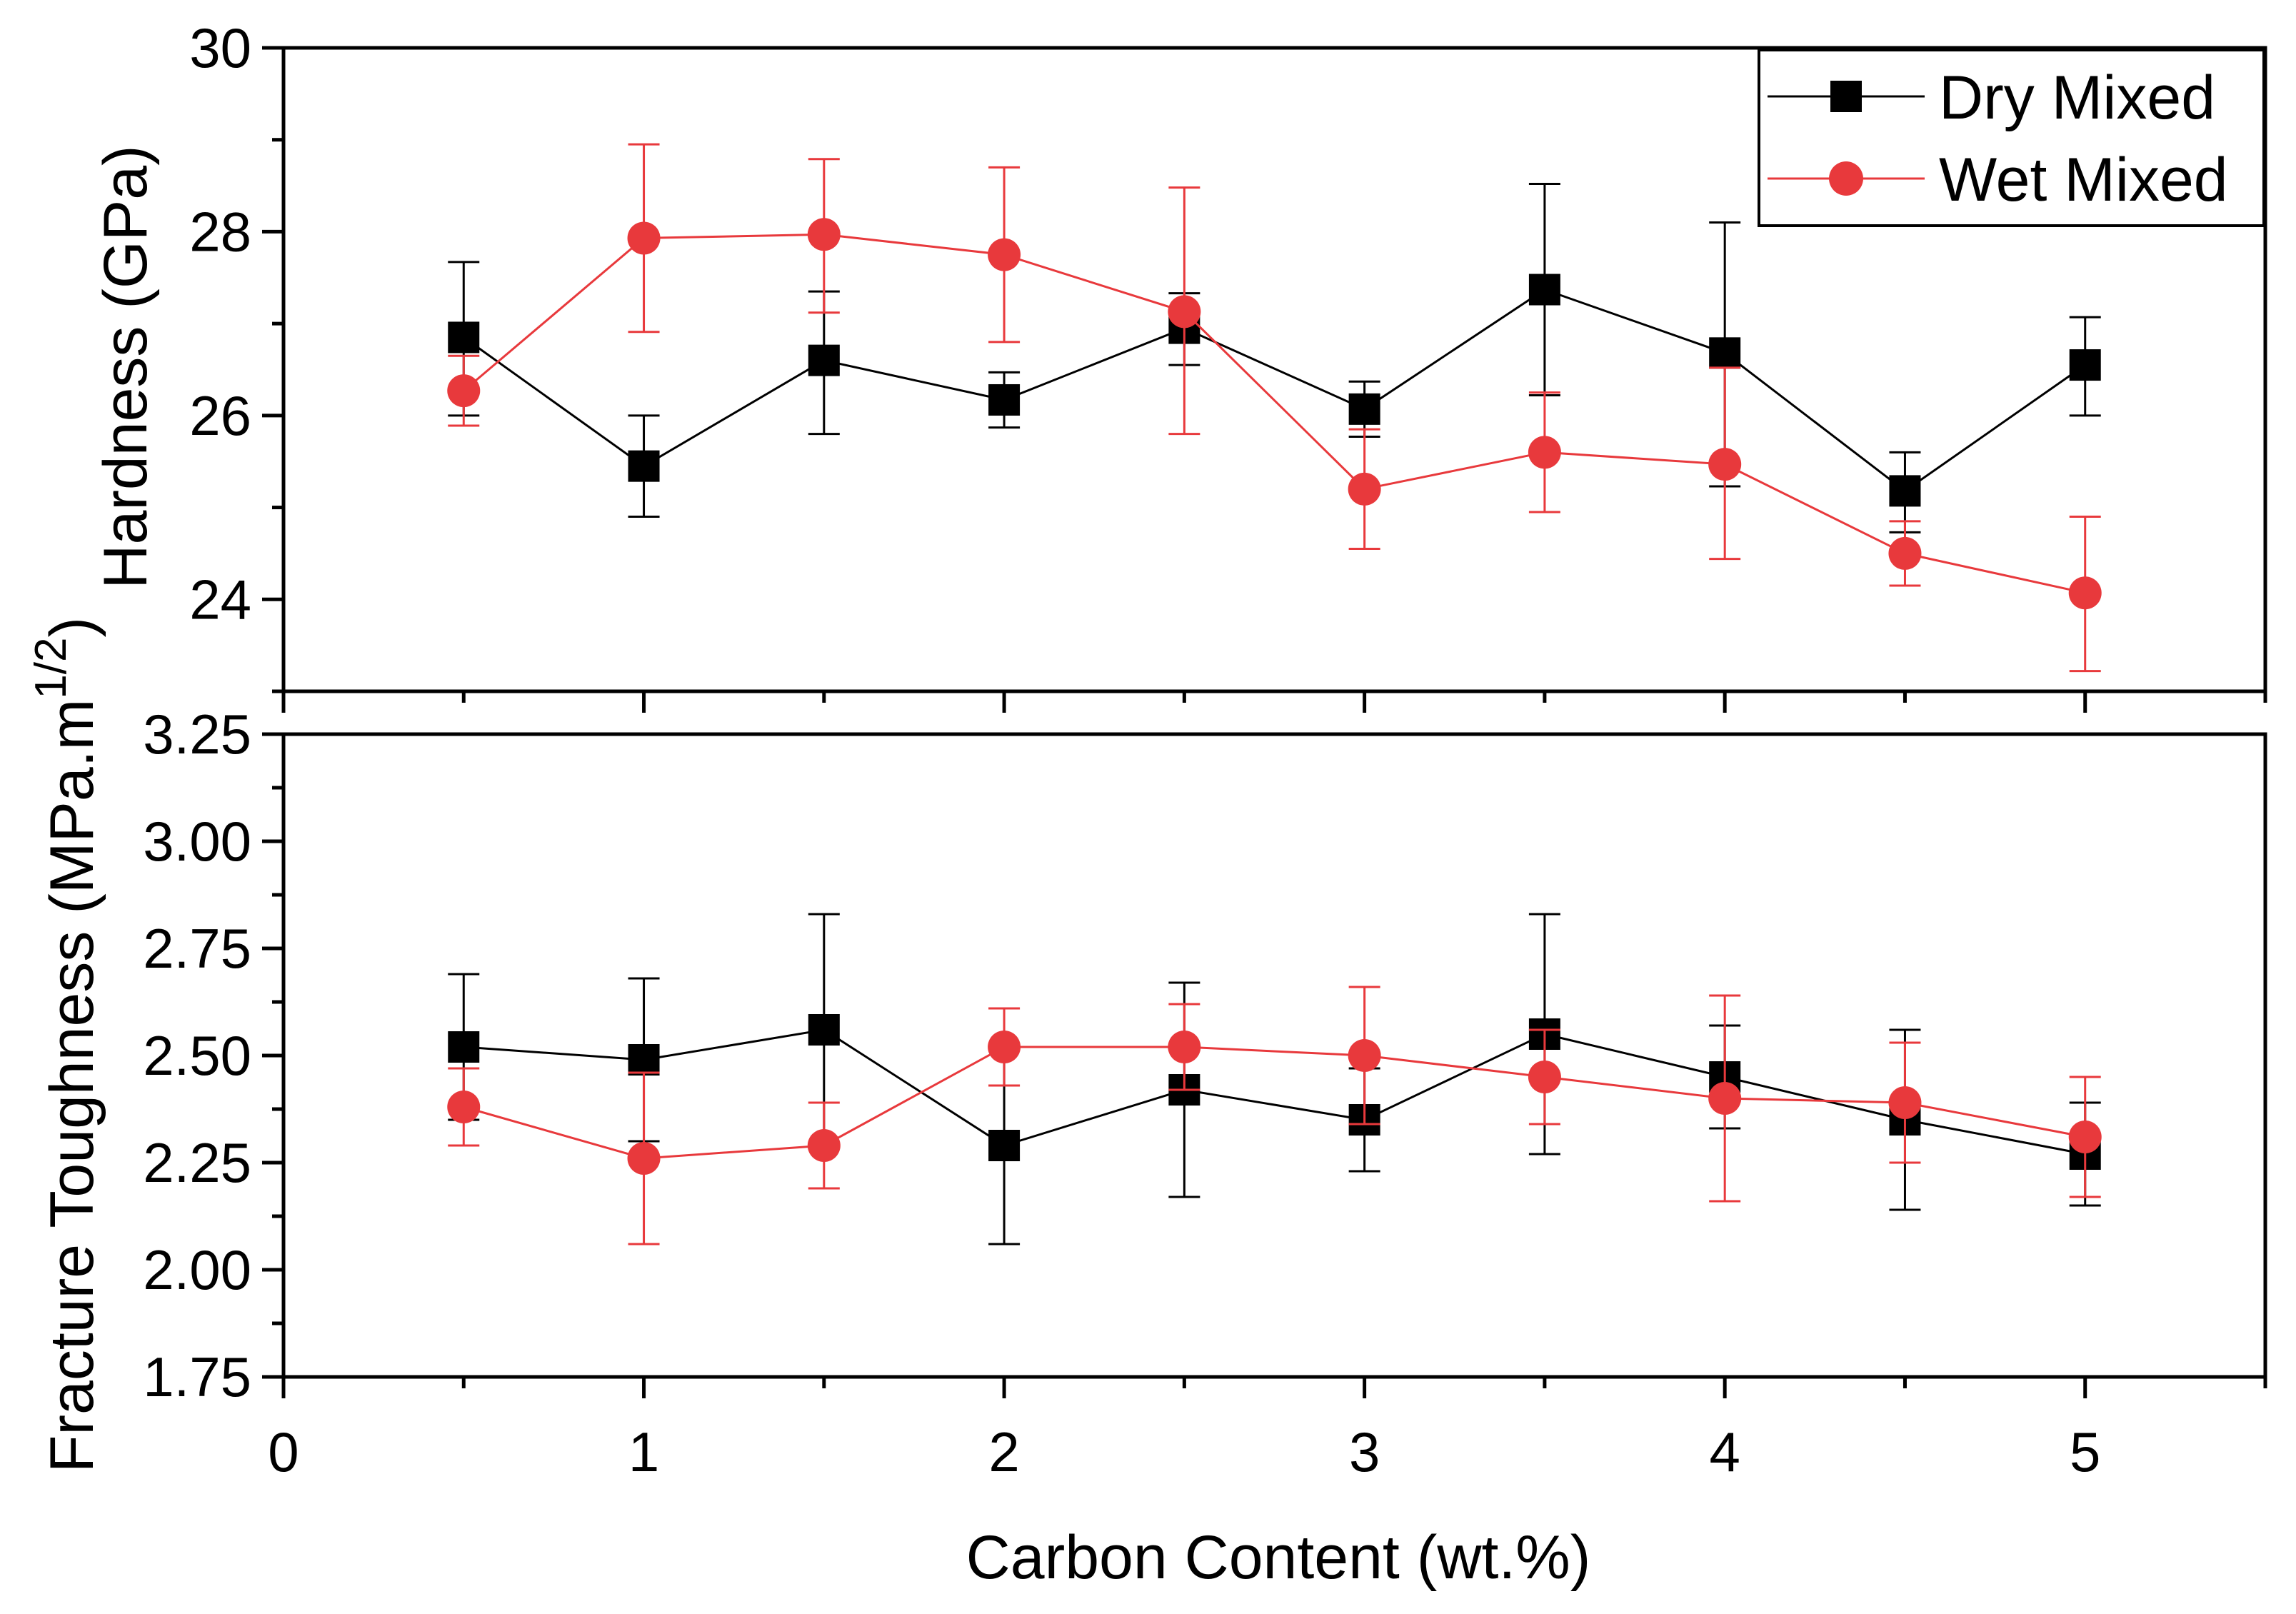  What do you see at coordinates (1724, 1451) in the screenshot?
I see `x-tick-label: 4` at bounding box center [1724, 1451].